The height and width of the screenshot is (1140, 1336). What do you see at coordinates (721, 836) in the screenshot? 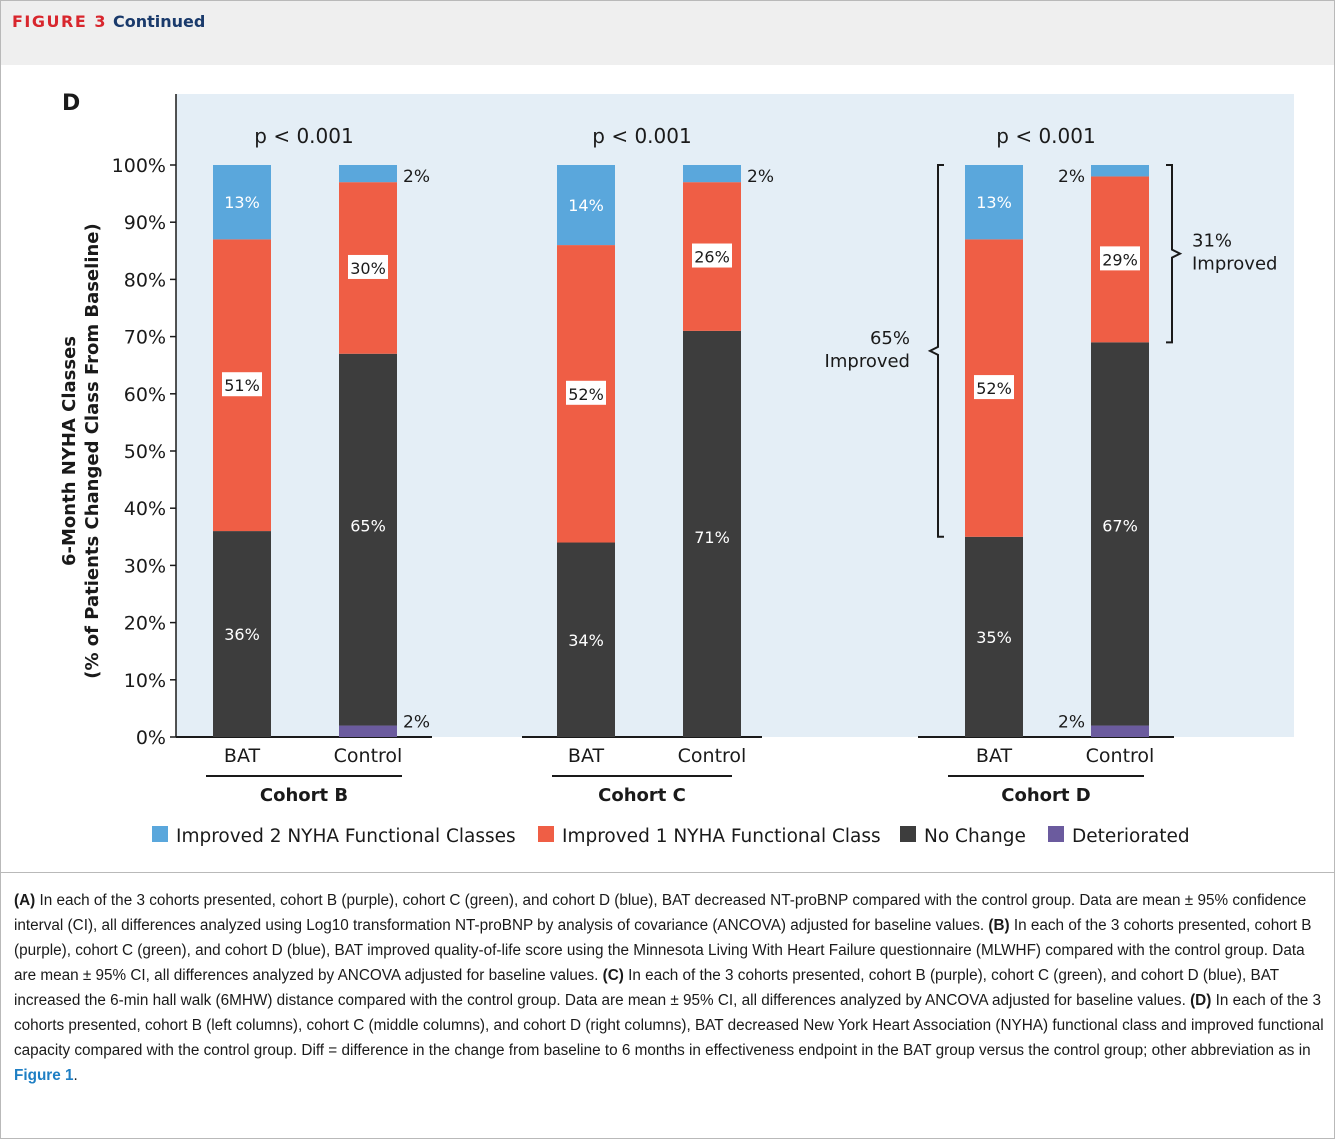
I see `legend-label: Improved 1 NYHA Functional Class` at bounding box center [721, 836].